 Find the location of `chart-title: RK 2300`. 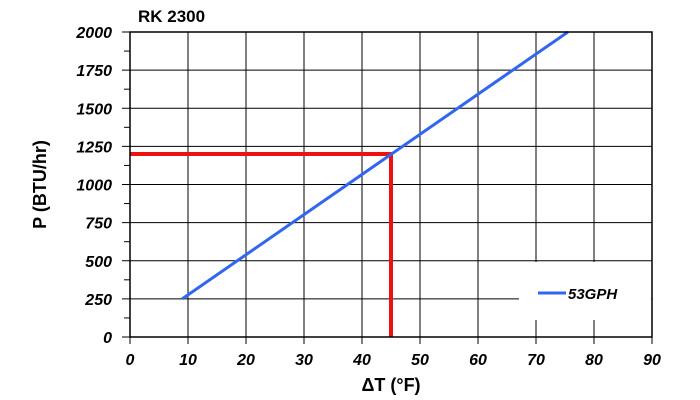

chart-title: RK 2300 is located at coordinates (171, 16).